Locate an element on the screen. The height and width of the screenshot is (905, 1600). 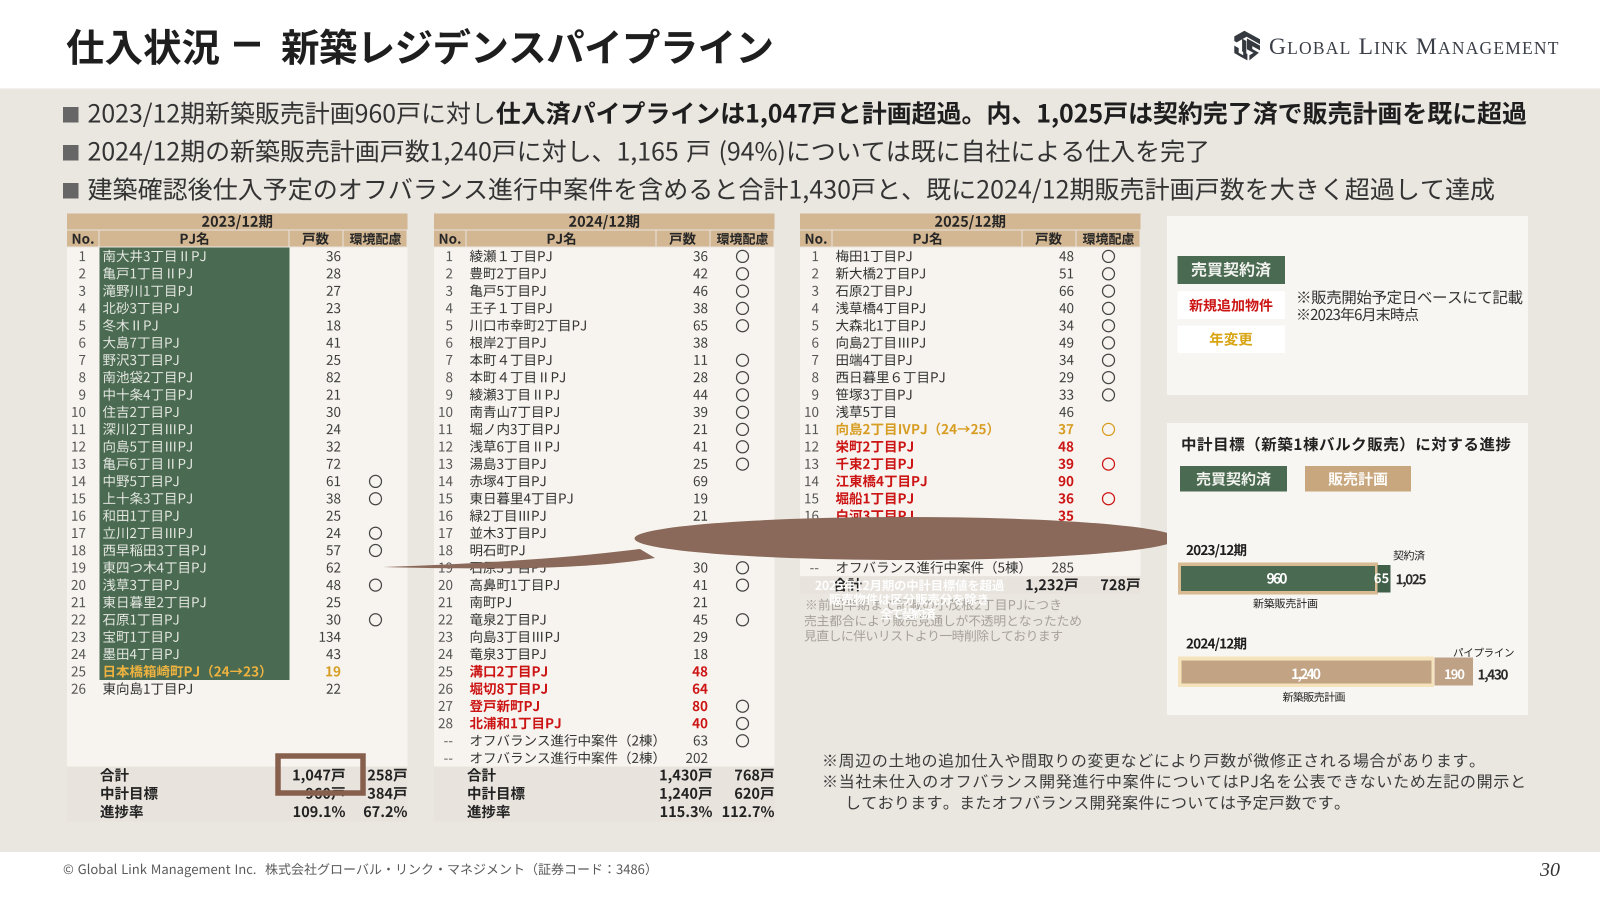
svg-text: GLOBAL LINK MANAGEMENT is located at coordinates (1414, 47).